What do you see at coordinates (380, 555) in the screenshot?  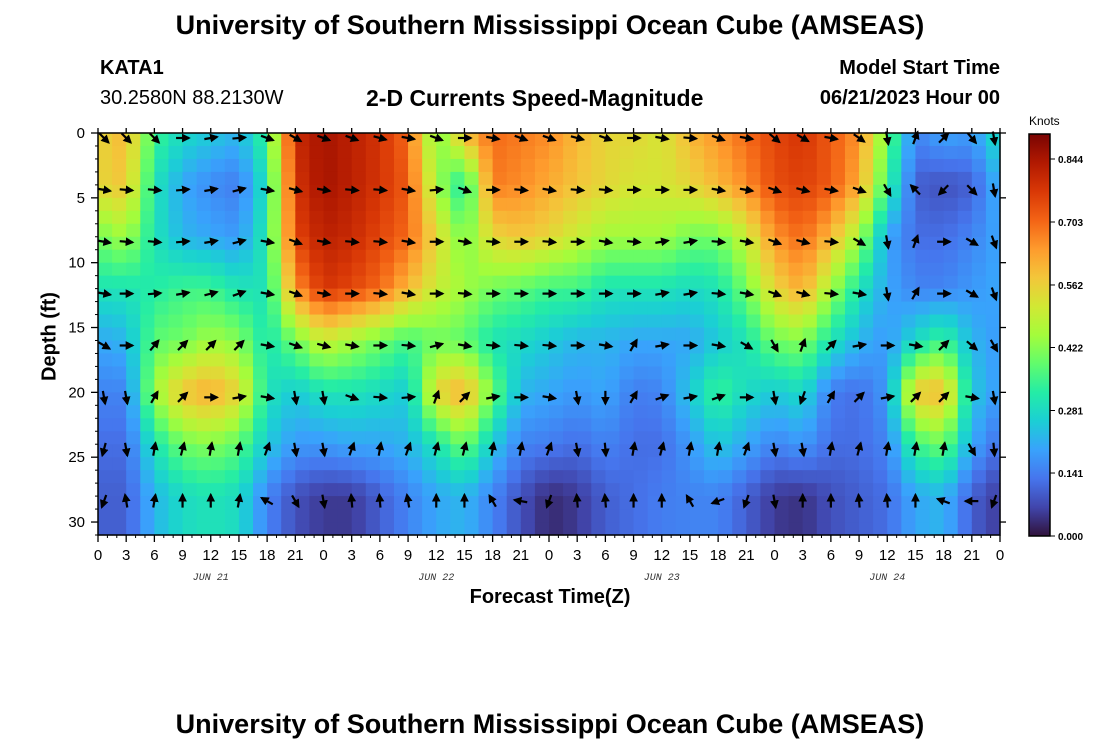 I see `x-tick-label: 6` at bounding box center [380, 555].